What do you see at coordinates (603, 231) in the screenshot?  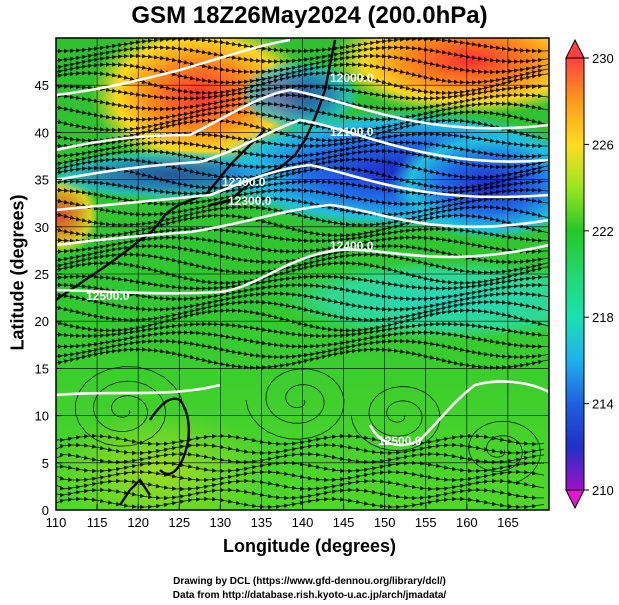 I see `colorbar-tick-label: 222` at bounding box center [603, 231].